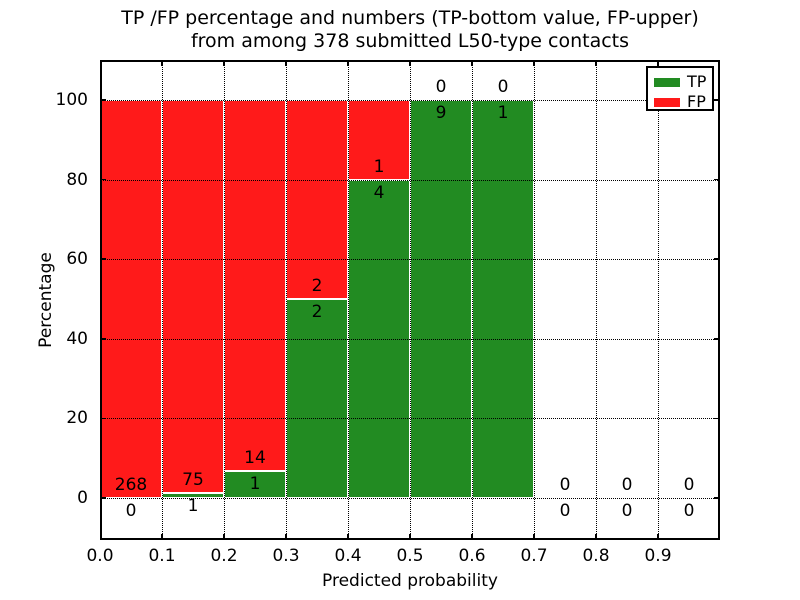  Describe the element at coordinates (410, 63) in the screenshot. I see `x-tick-top-0.5` at that location.